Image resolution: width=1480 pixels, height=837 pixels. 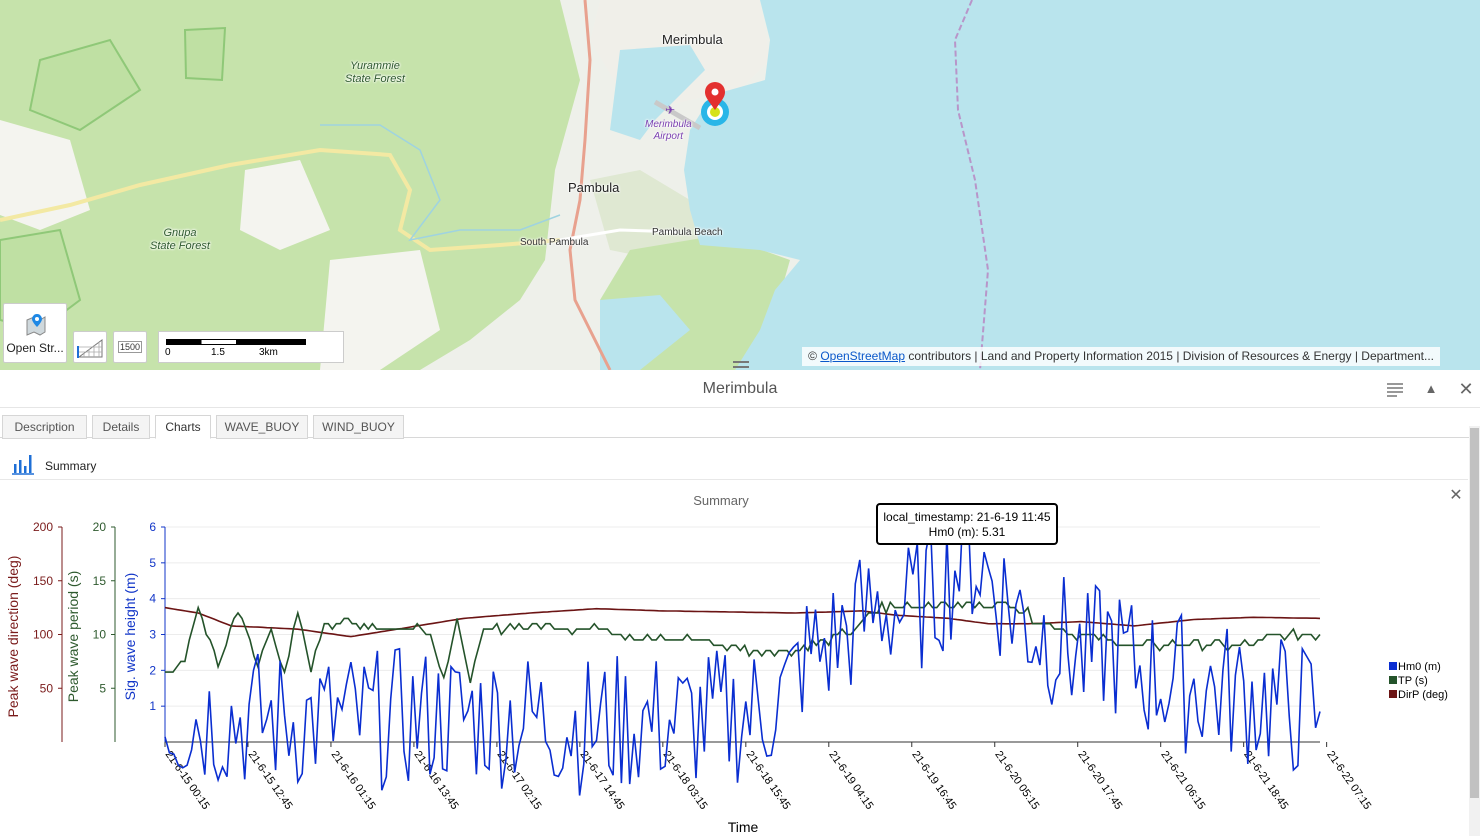 What do you see at coordinates (43, 635) in the screenshot?
I see `y-tick-label: 100` at bounding box center [43, 635].